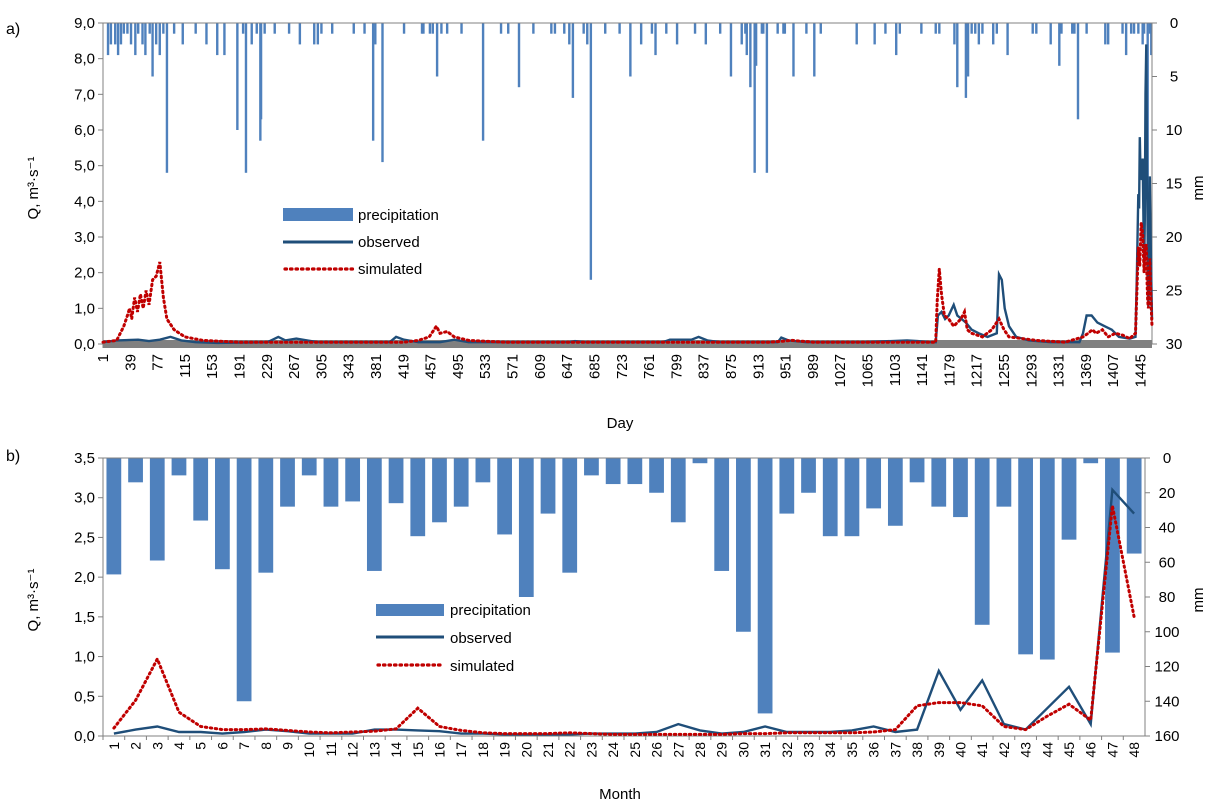 Image resolution: width=1213 pixels, height=804 pixels. What do you see at coordinates (185, 366) in the screenshot?
I see `panel-a-x-tick-label: 115` at bounding box center [185, 366].